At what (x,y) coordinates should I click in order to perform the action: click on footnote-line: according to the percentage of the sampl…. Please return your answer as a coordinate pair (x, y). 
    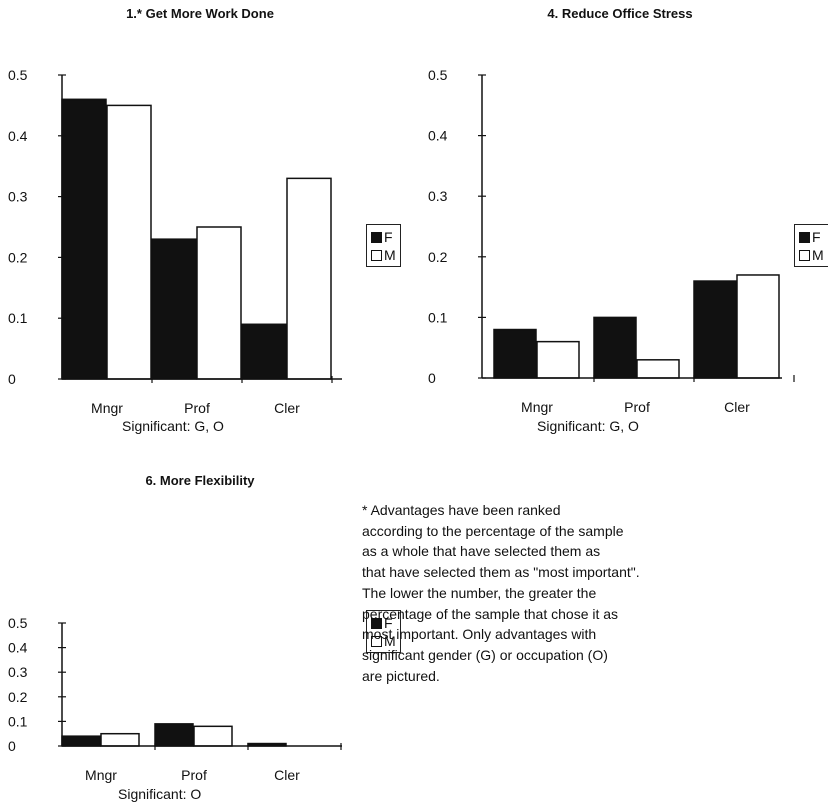
    Looking at the image, I should click on (493, 530).